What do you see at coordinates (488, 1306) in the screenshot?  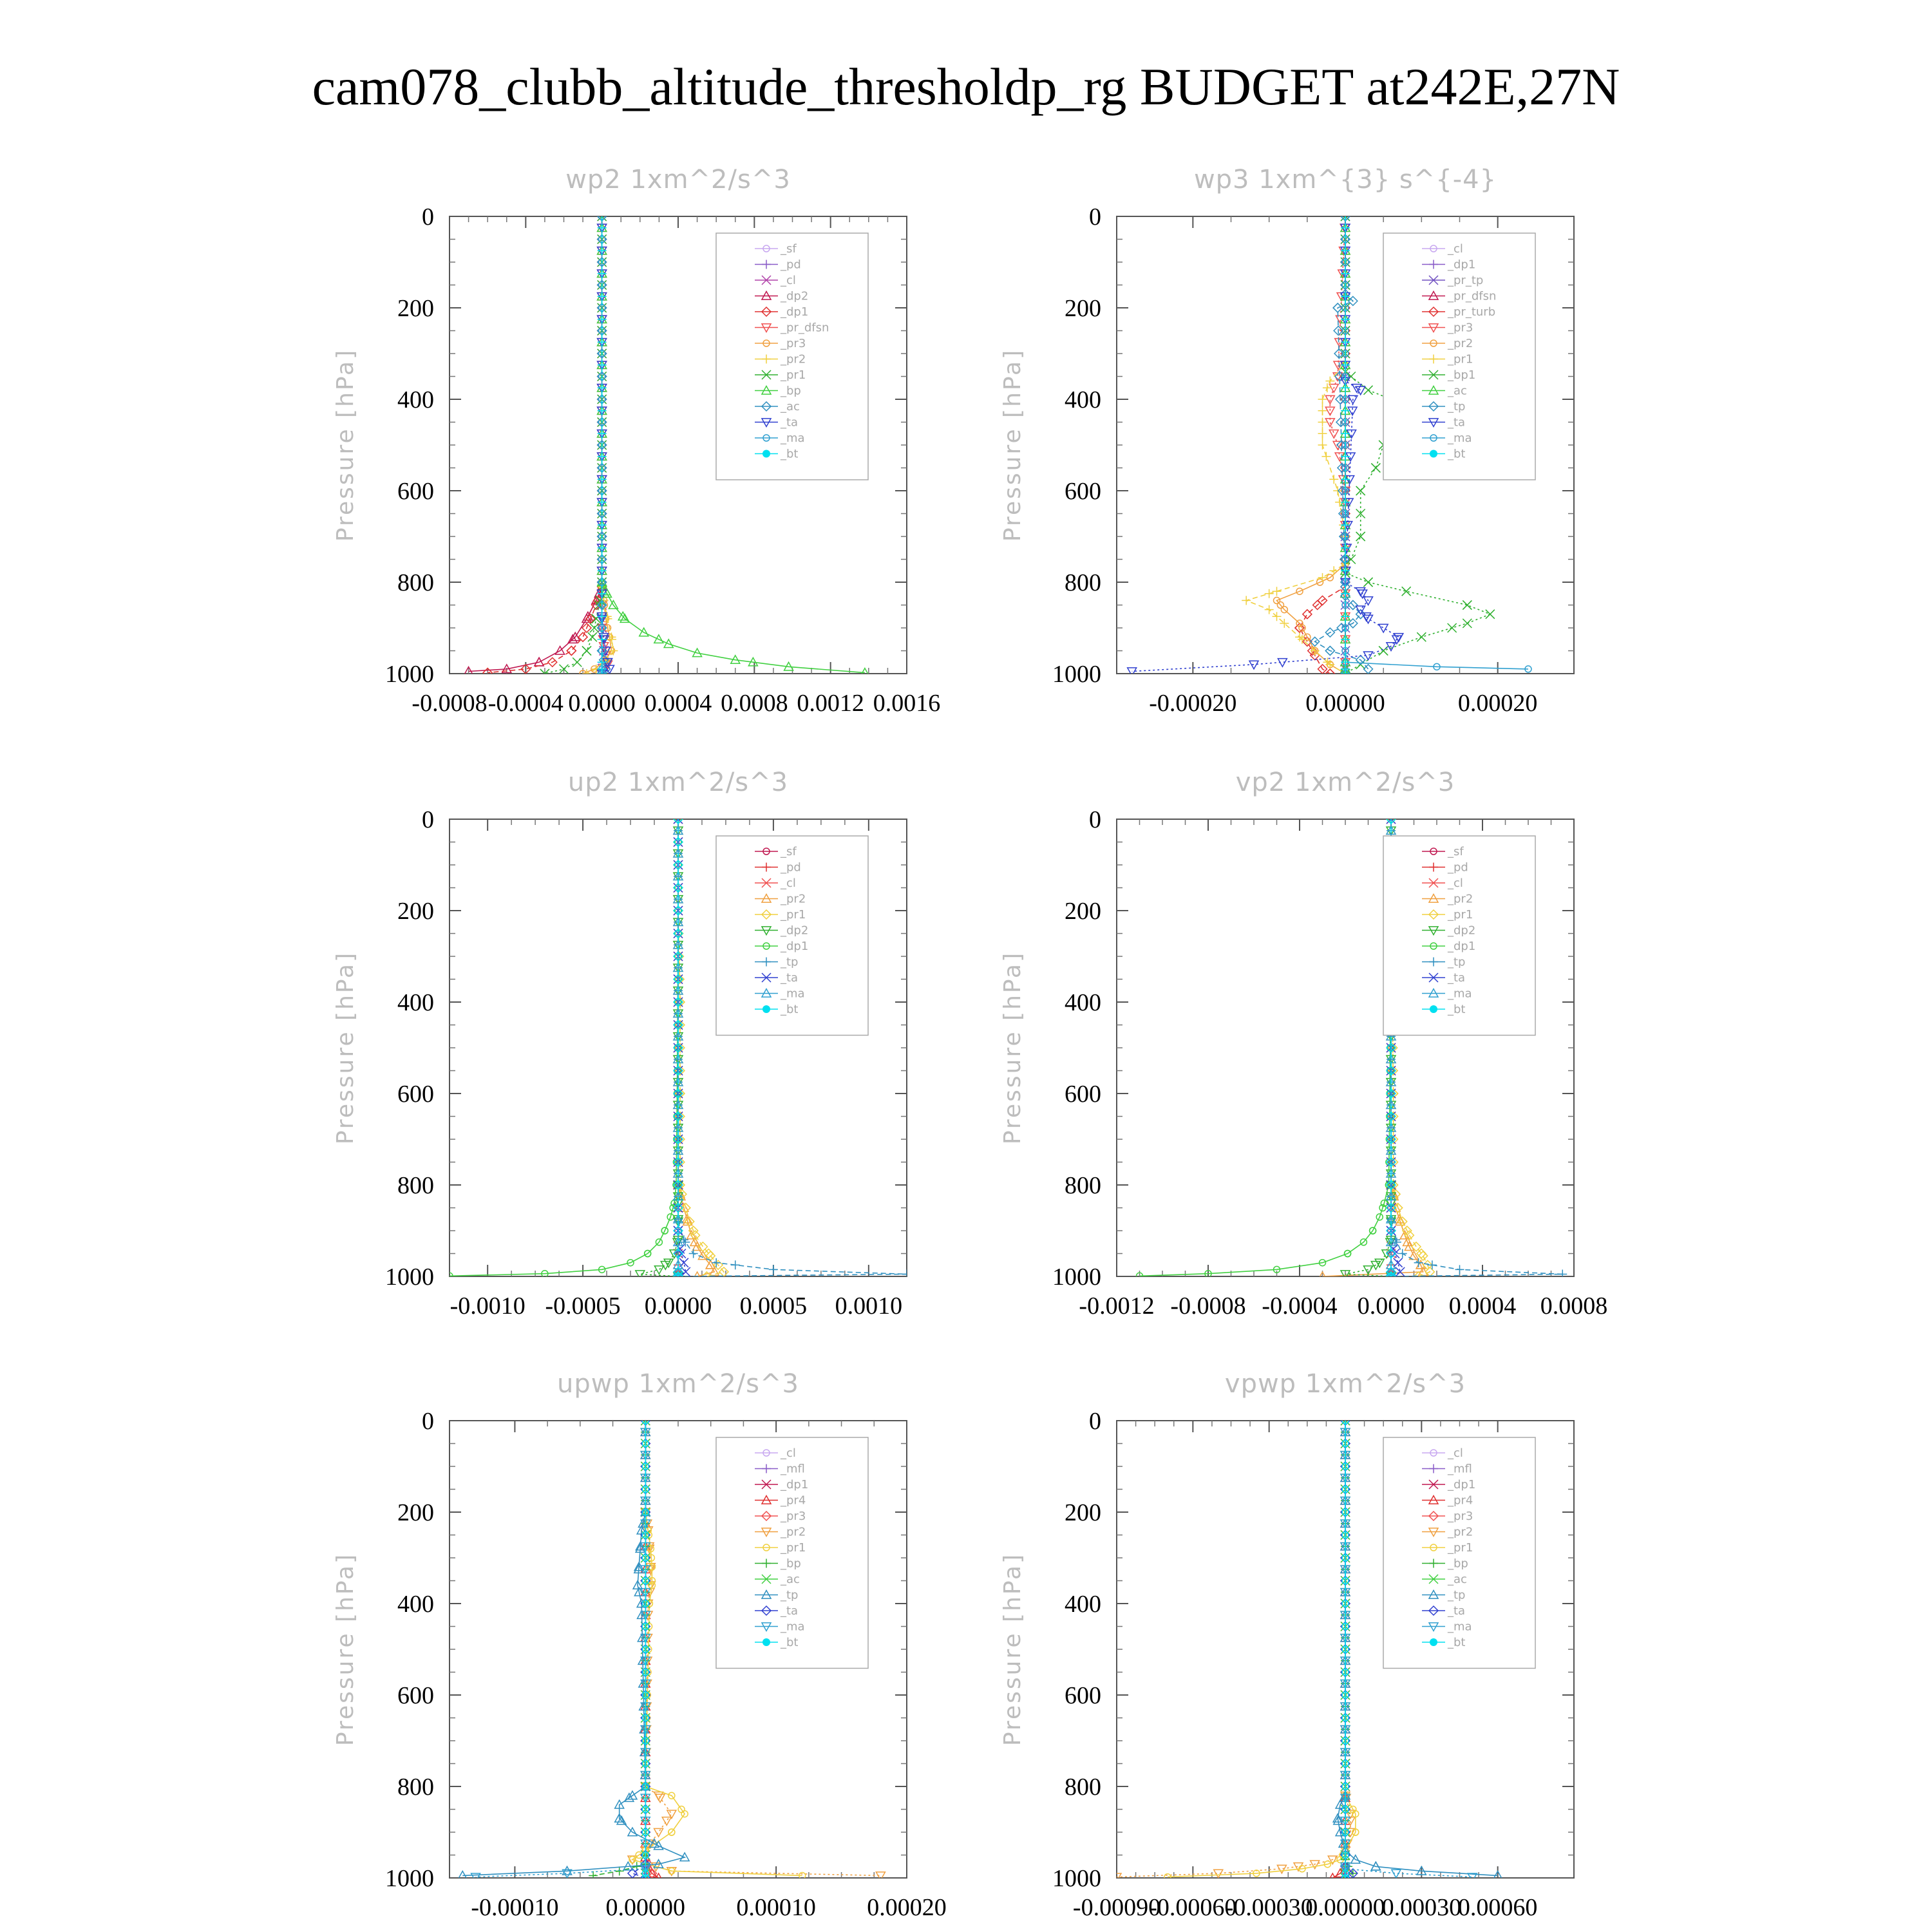 I see `x-tick-label: -0.0010` at bounding box center [488, 1306].